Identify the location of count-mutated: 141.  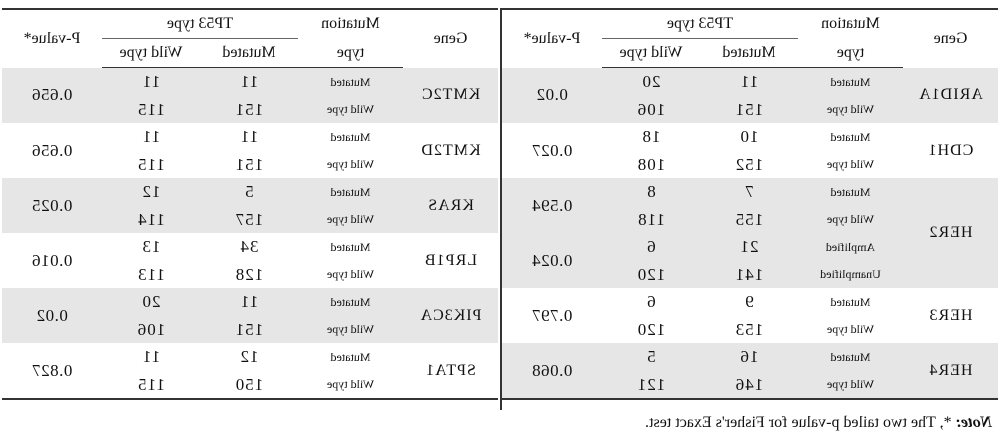
(749, 274).